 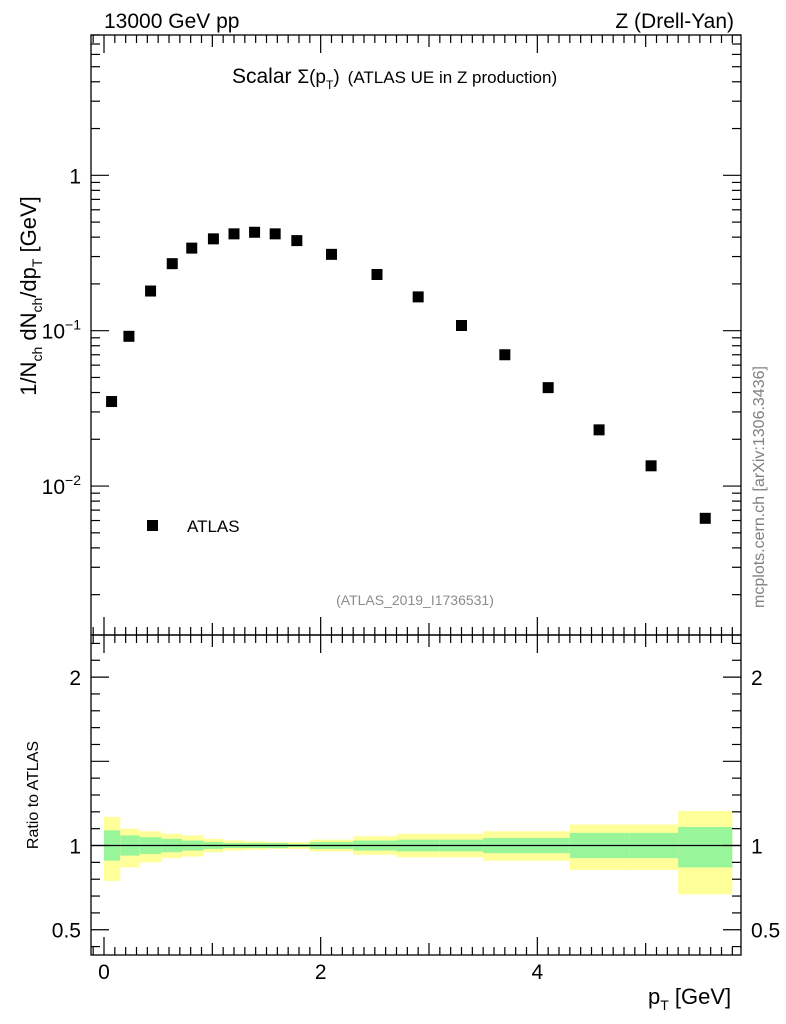 What do you see at coordinates (75, 847) in the screenshot?
I see `y-tick-label-bottom-left: 1` at bounding box center [75, 847].